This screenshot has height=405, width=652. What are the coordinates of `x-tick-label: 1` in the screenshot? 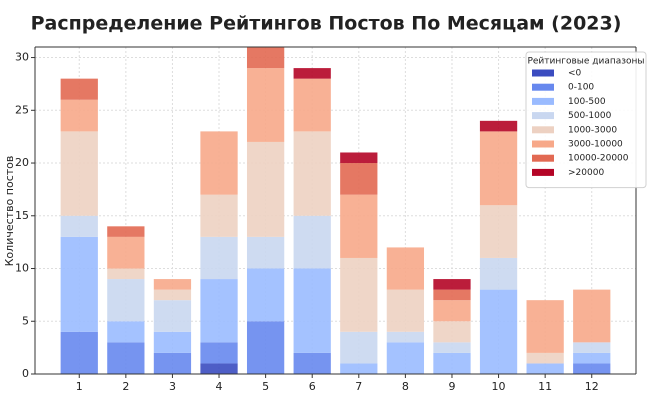 It's located at (79, 386).